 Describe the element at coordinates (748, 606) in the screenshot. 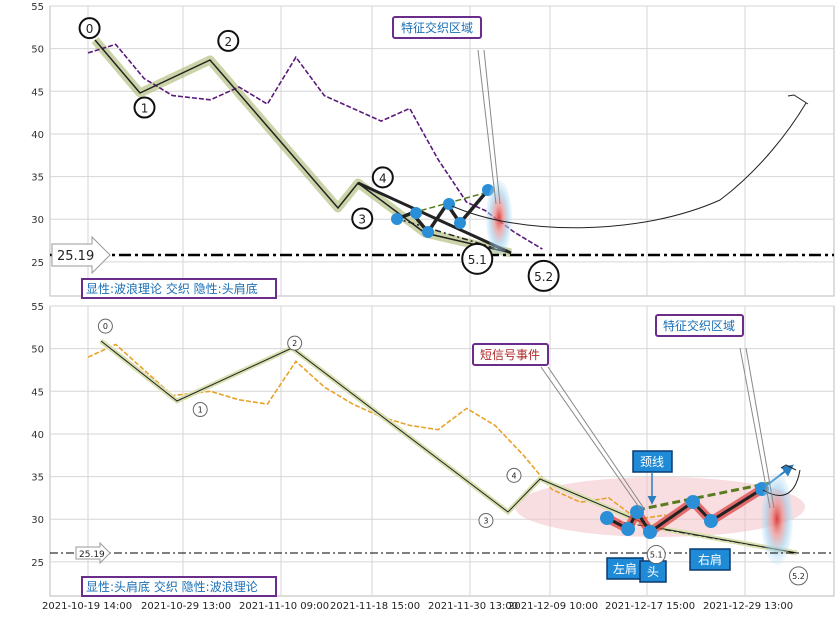

I see `x-tick-label: 2021-12-29 13:00` at that location.